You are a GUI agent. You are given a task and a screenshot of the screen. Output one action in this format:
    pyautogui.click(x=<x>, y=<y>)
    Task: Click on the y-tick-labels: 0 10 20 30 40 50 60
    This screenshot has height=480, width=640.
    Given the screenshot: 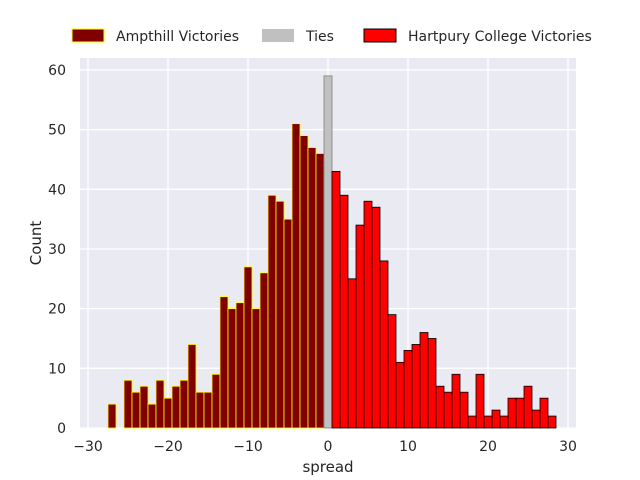 What is the action you would take?
    pyautogui.click(x=57, y=250)
    